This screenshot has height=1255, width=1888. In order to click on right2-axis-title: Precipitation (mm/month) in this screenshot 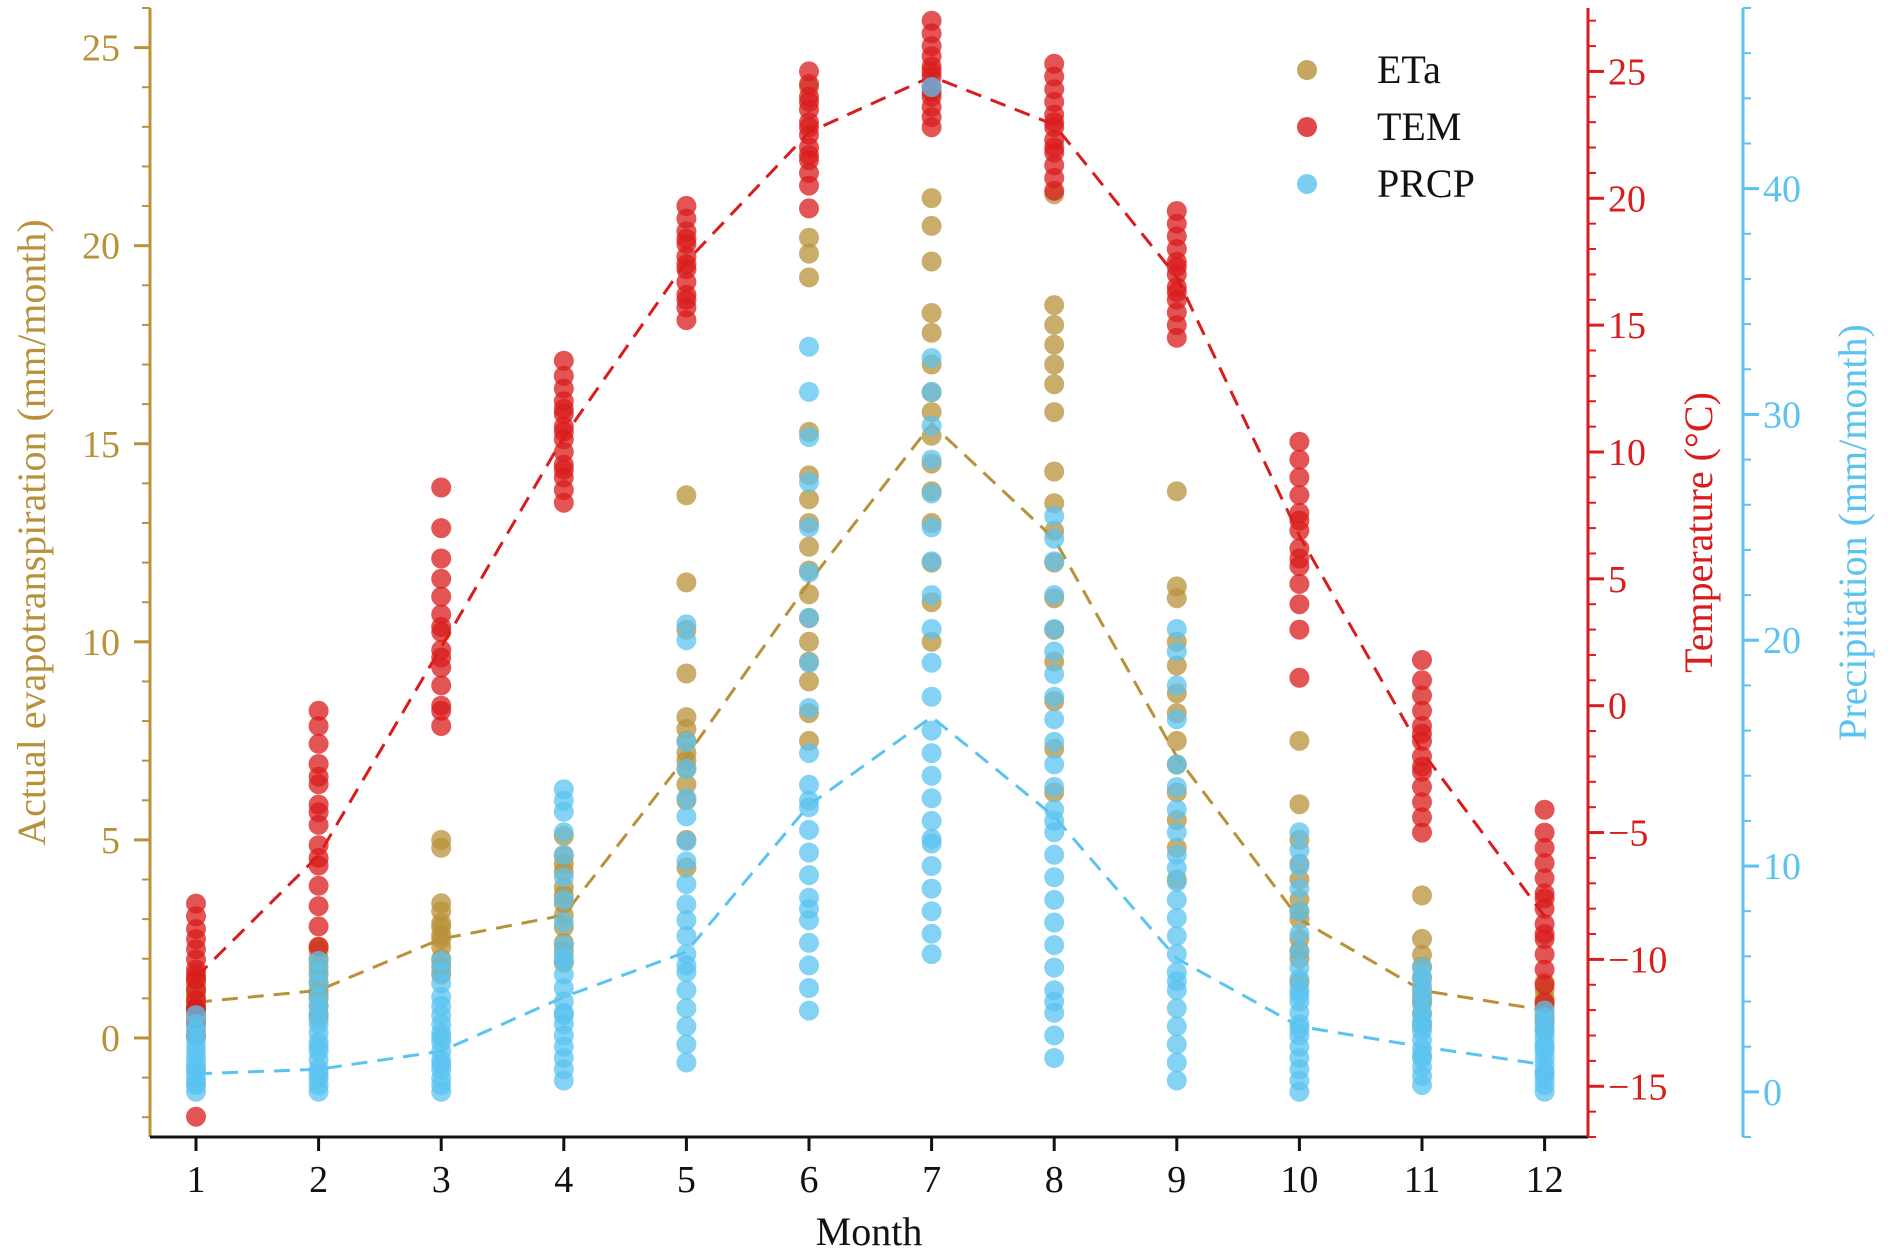, I will do `click(1852, 532)`.